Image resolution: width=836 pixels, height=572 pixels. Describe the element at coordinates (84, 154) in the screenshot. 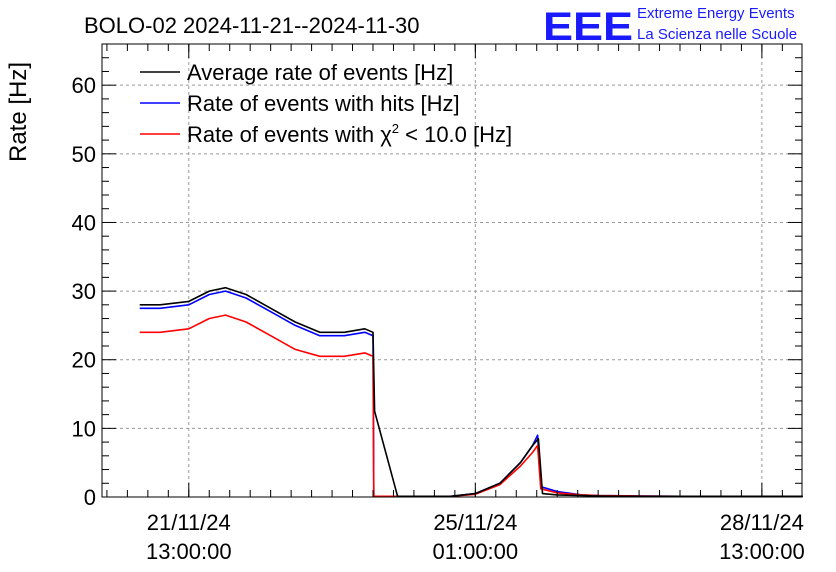

I see `y-tick-label: 50` at that location.